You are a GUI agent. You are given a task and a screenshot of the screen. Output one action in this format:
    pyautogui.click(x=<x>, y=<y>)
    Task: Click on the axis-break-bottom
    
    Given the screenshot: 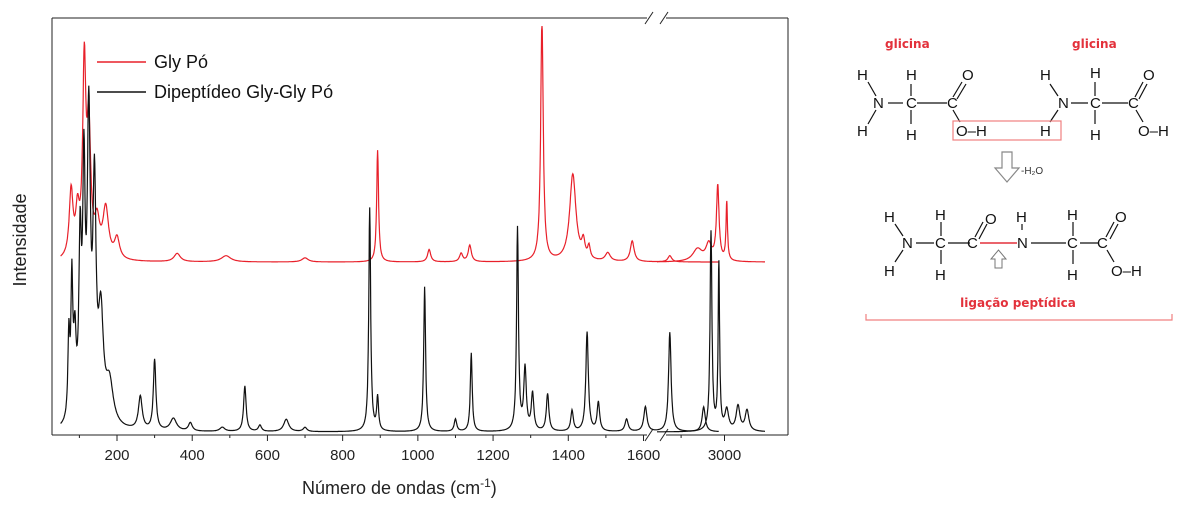 What is the action you would take?
    pyautogui.click(x=656, y=435)
    